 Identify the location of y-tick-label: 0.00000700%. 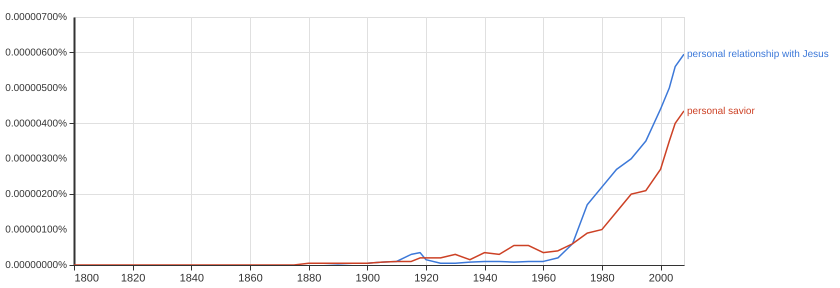
(36, 17).